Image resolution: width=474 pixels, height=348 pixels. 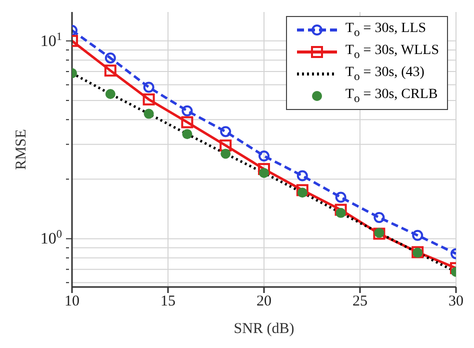 What do you see at coordinates (72, 302) in the screenshot?
I see `x-tick-label: 10` at bounding box center [72, 302].